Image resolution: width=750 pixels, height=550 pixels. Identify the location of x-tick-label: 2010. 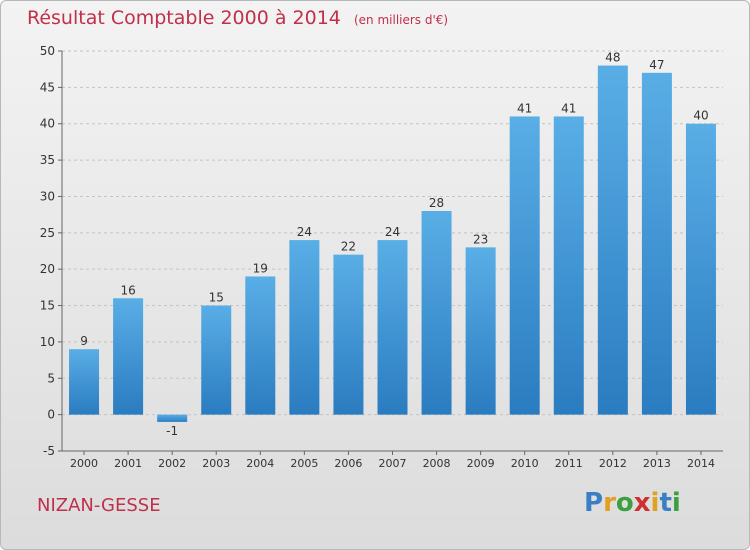
(525, 463).